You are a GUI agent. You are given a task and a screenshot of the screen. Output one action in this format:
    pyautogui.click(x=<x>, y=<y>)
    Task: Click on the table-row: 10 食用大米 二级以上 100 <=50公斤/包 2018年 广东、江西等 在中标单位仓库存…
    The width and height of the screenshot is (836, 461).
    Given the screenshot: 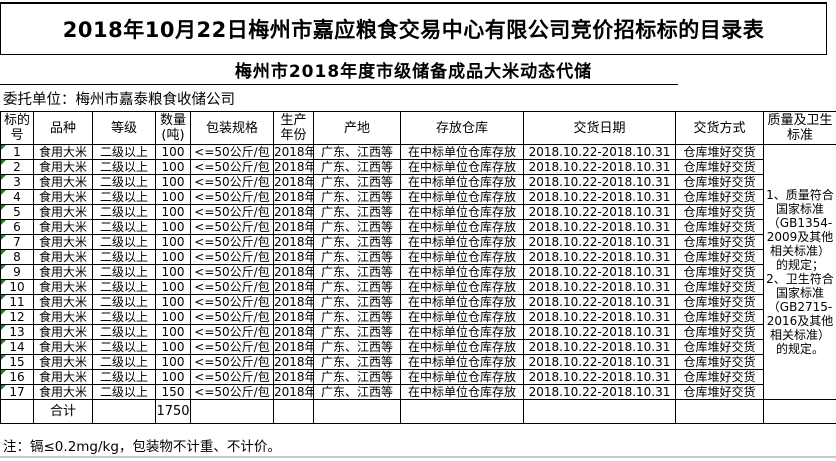 What is the action you would take?
    pyautogui.click(x=418, y=287)
    